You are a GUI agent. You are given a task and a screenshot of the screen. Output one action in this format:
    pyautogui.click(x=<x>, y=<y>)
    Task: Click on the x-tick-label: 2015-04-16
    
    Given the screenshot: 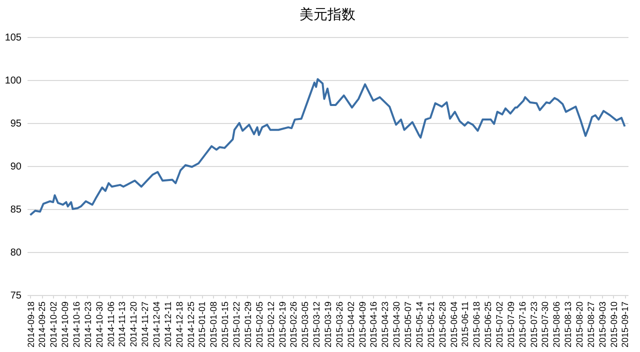 What is the action you would take?
    pyautogui.click(x=373, y=325)
    